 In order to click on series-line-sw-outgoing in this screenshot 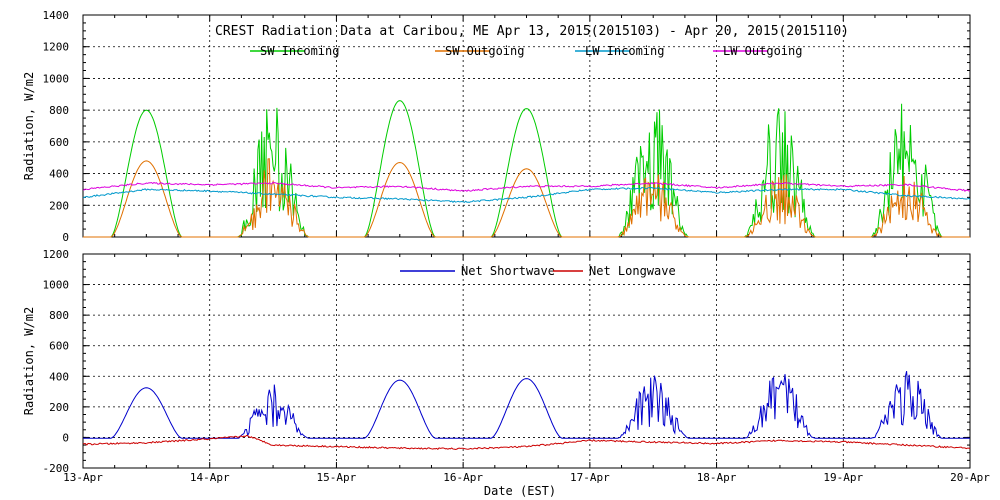, I will do `click(526, 198)`.